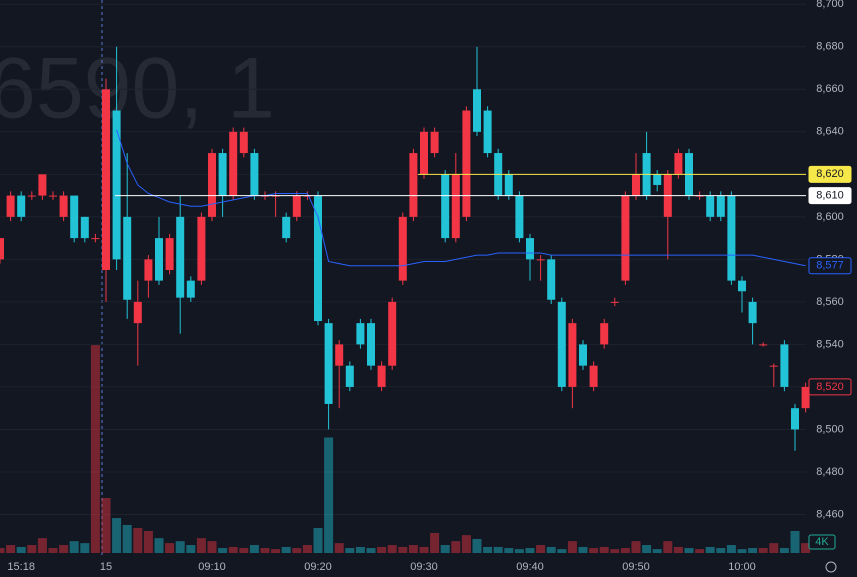 The width and height of the screenshot is (857, 577). I want to click on price-label: 8,610, so click(830, 195).